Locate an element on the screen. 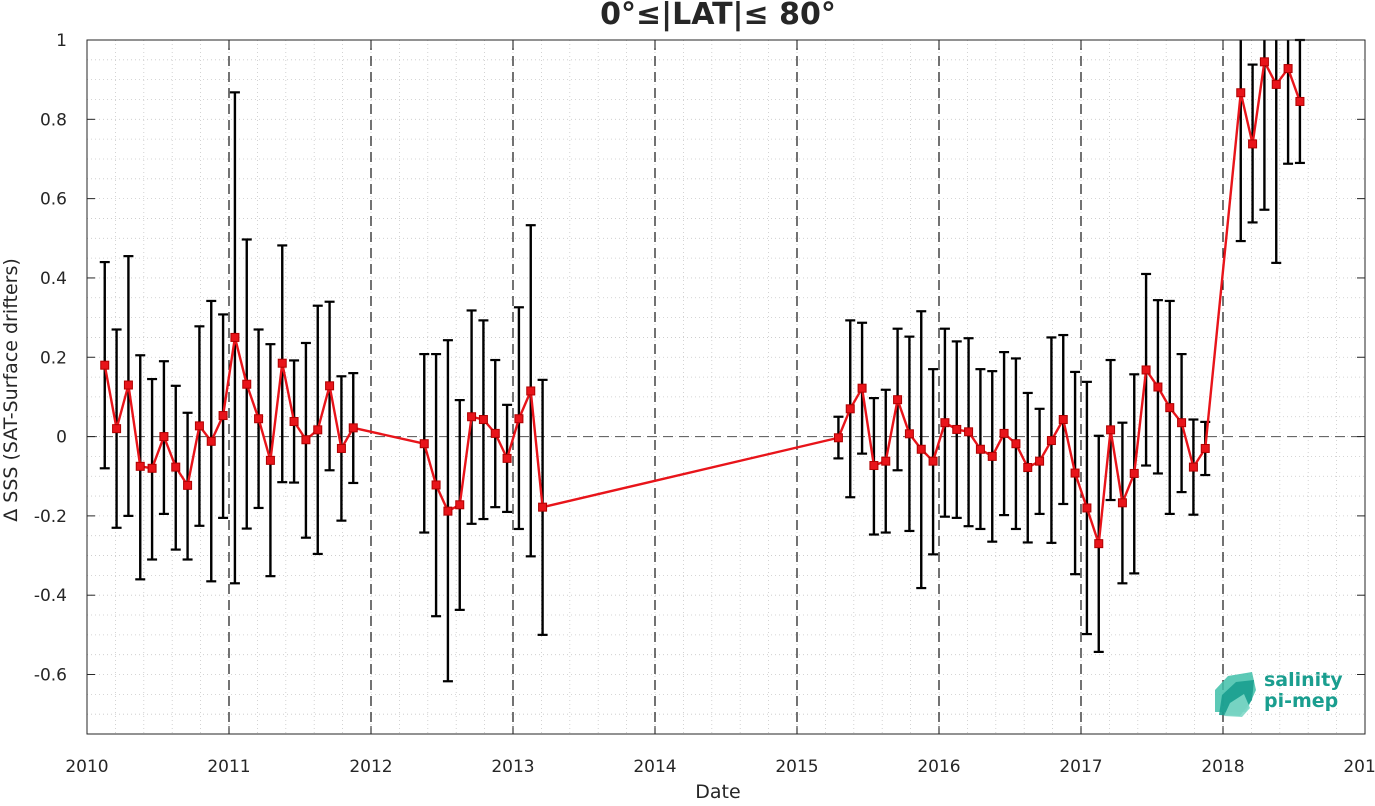 This screenshot has width=1375, height=806. x-tick-label: 2017 is located at coordinates (1080, 767).